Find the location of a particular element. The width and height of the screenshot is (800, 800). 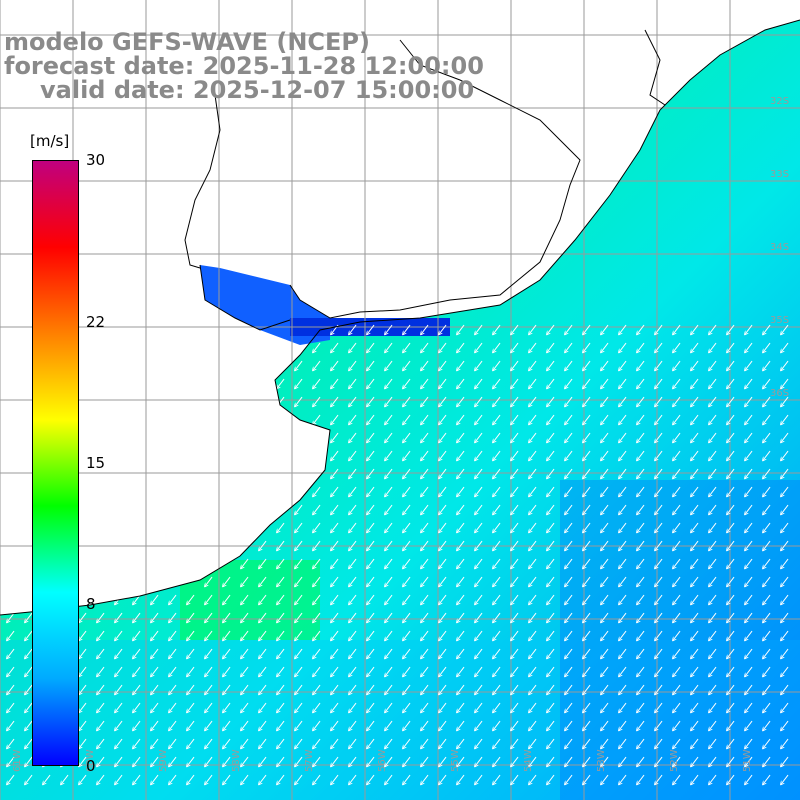

title-model: modelo GEFS-WAVE (NCEP) is located at coordinates (187, 42).